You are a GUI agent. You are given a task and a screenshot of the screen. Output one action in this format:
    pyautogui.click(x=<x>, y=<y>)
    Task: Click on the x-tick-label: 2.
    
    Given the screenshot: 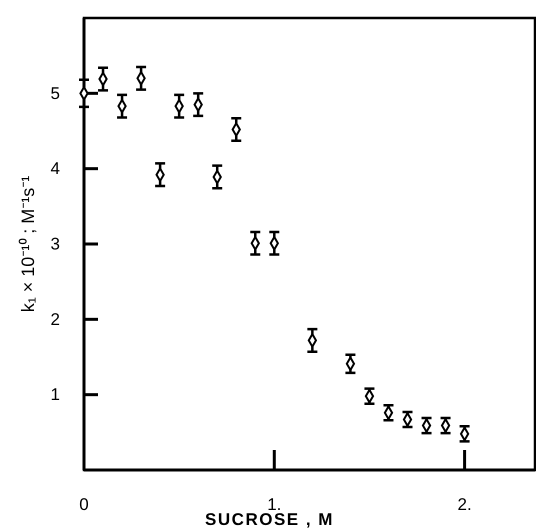 What is the action you would take?
    pyautogui.click(x=464, y=504)
    